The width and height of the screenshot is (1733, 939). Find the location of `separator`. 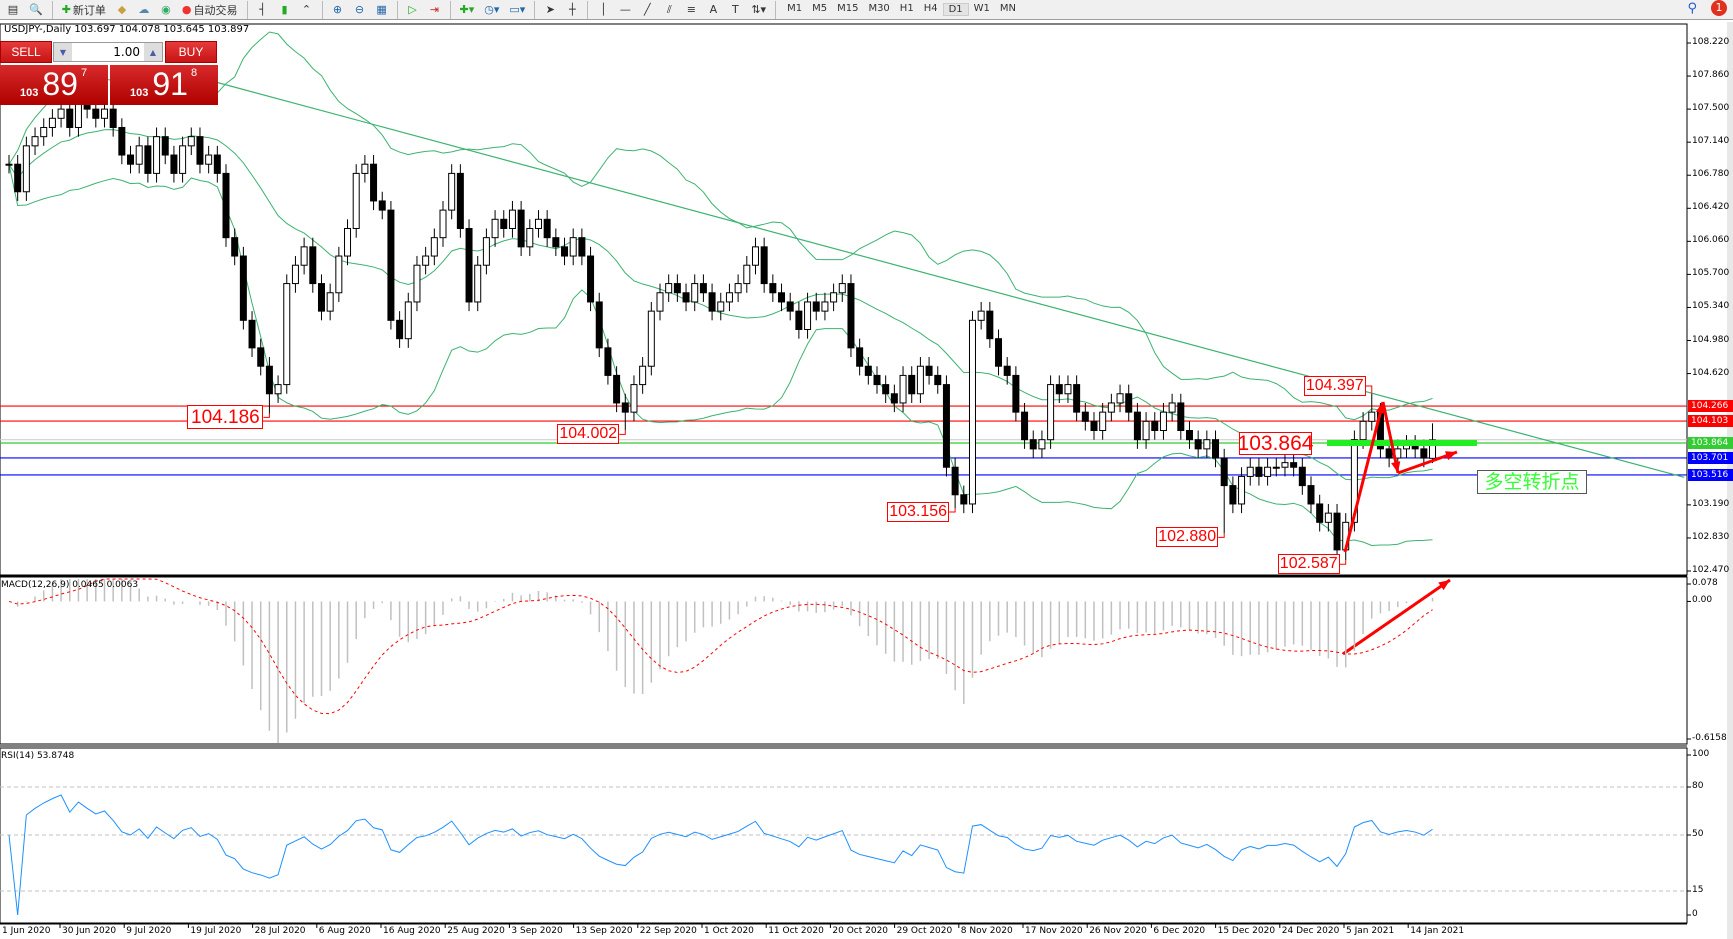

separator is located at coordinates (322, 9).